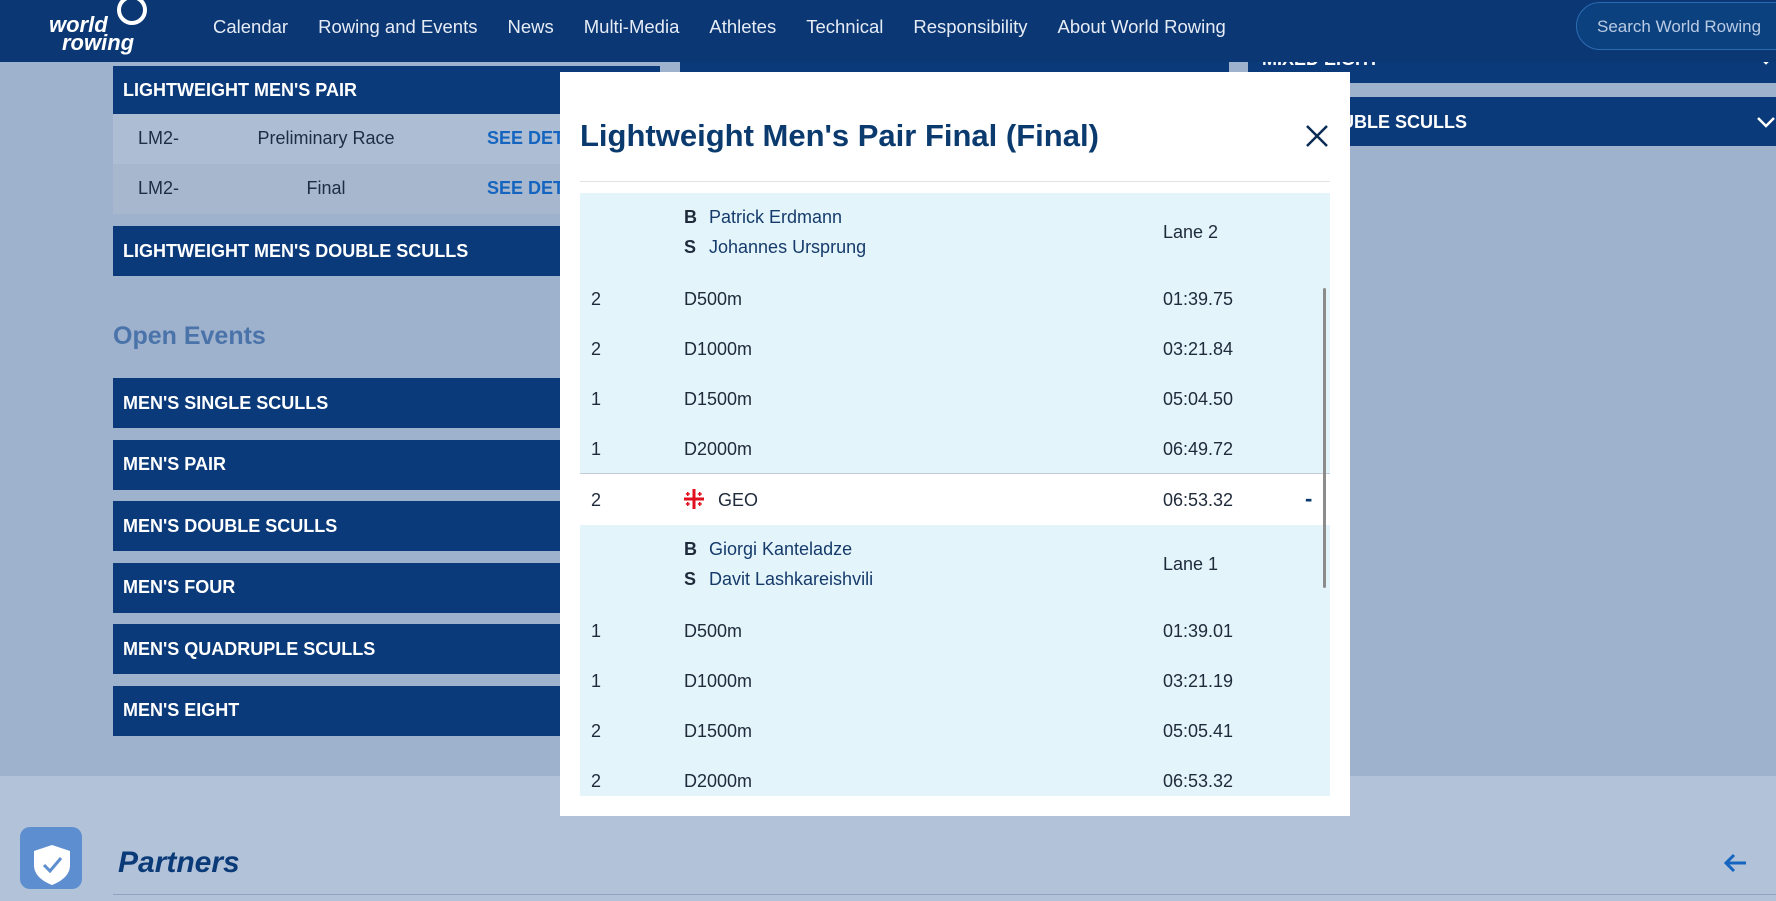 Image resolution: width=1776 pixels, height=901 pixels. What do you see at coordinates (1324, 438) in the screenshot?
I see `scrollbar` at bounding box center [1324, 438].